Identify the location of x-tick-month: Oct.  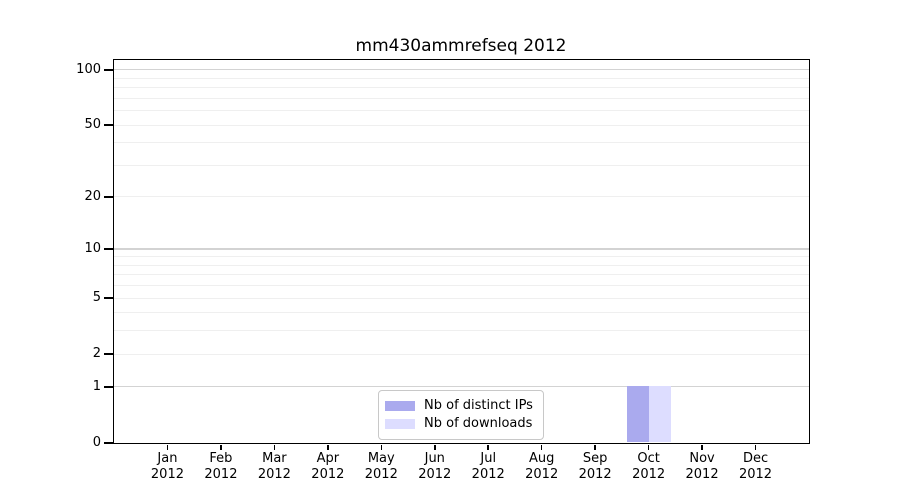
(648, 458).